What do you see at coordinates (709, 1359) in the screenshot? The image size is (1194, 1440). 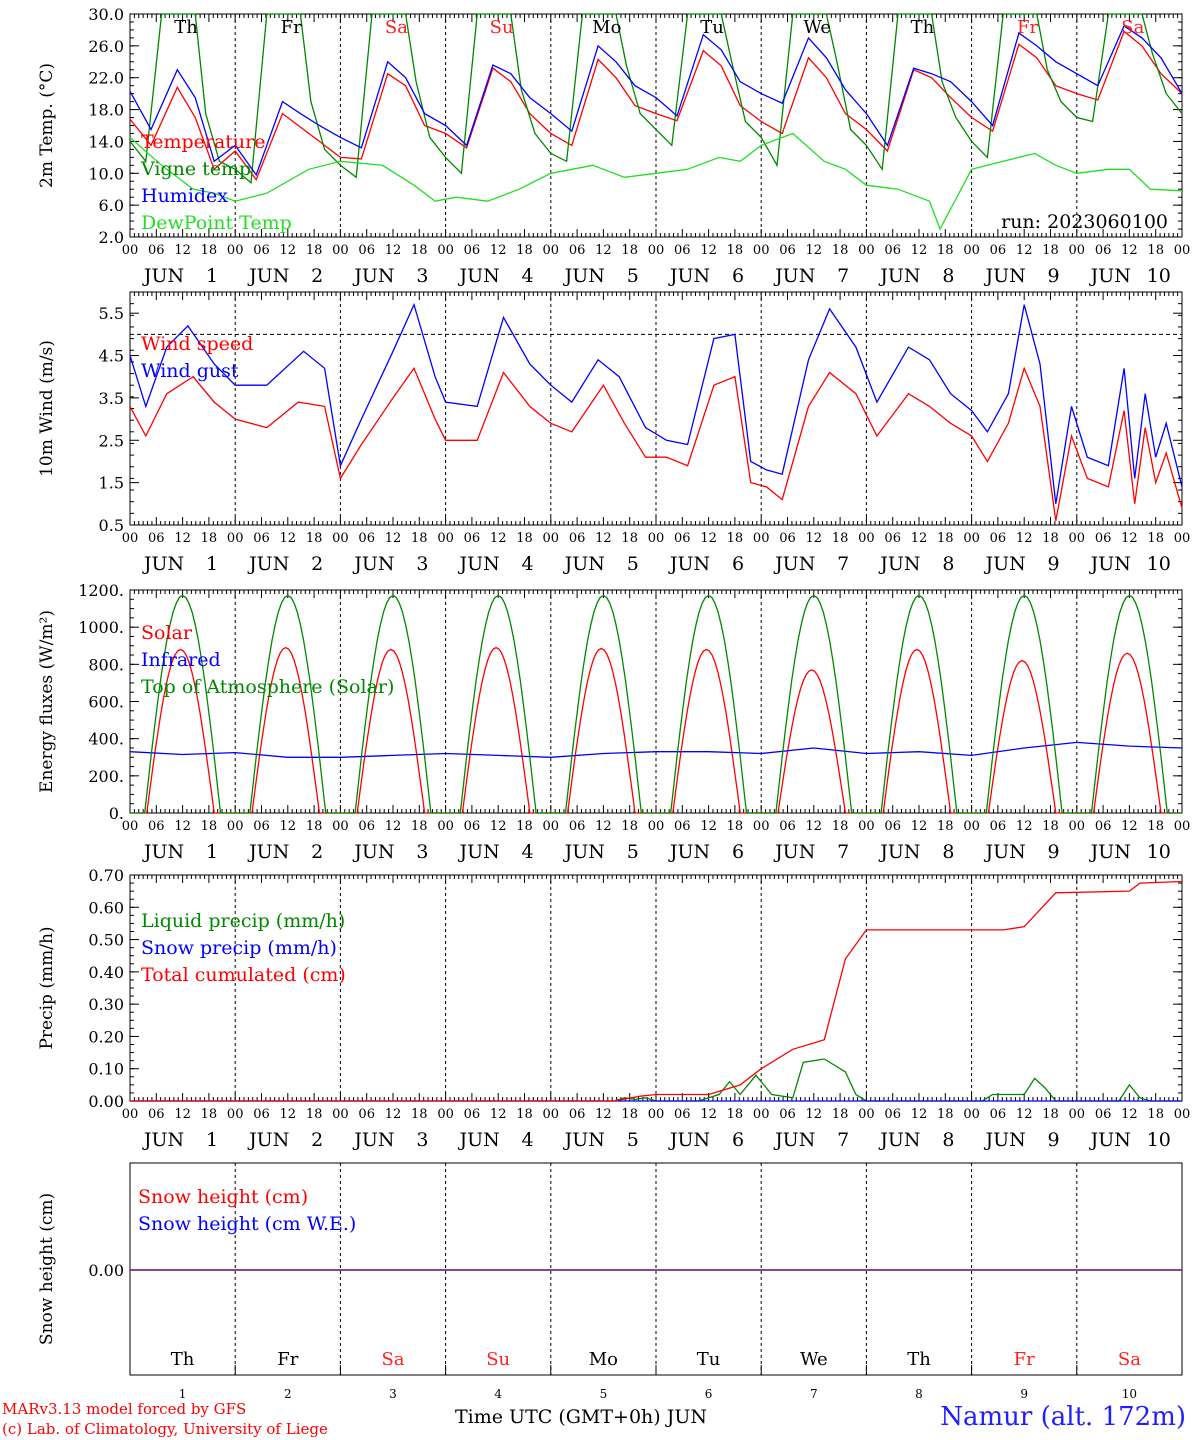 I see `day-name-label: Tu` at bounding box center [709, 1359].